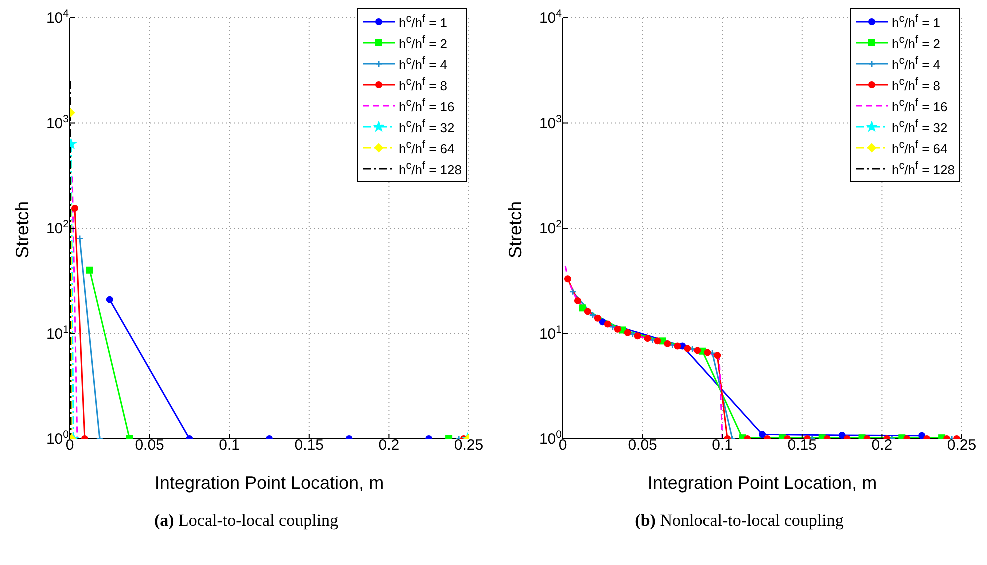  I want to click on text: (a) Local-to-local coupling, so click(246, 521).